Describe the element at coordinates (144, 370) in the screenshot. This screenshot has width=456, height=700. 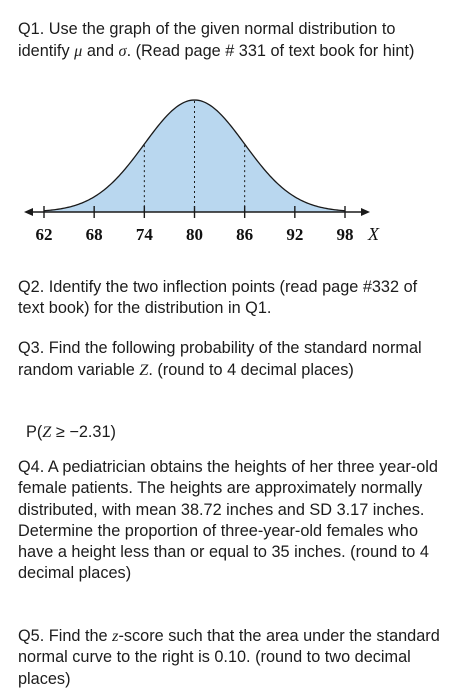
I see `z-variable: Z` at that location.